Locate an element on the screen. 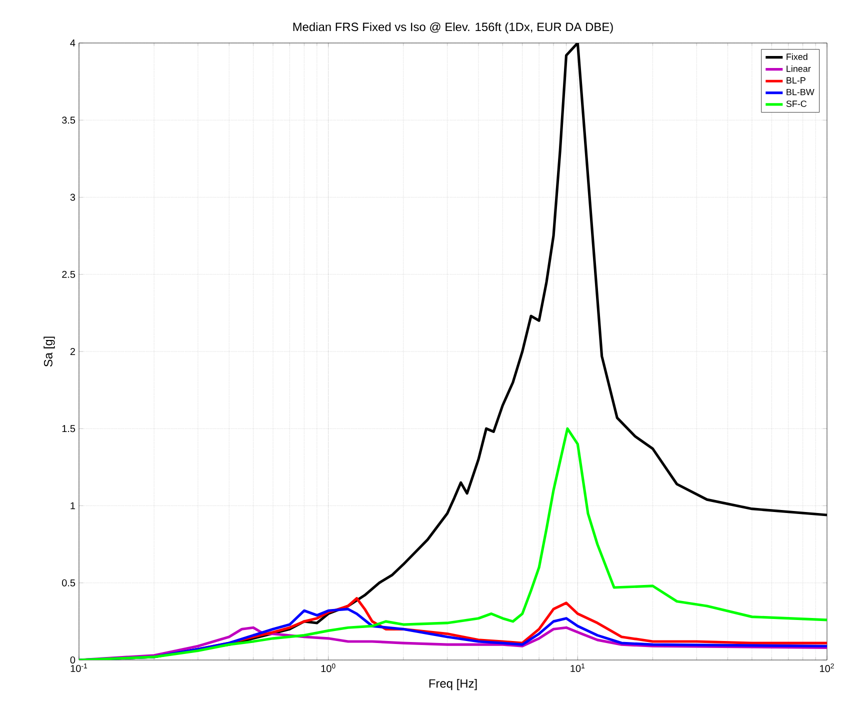 Image resolution: width=847 pixels, height=727 pixels. x-tick-label: 10$^{2}$ is located at coordinates (827, 668).